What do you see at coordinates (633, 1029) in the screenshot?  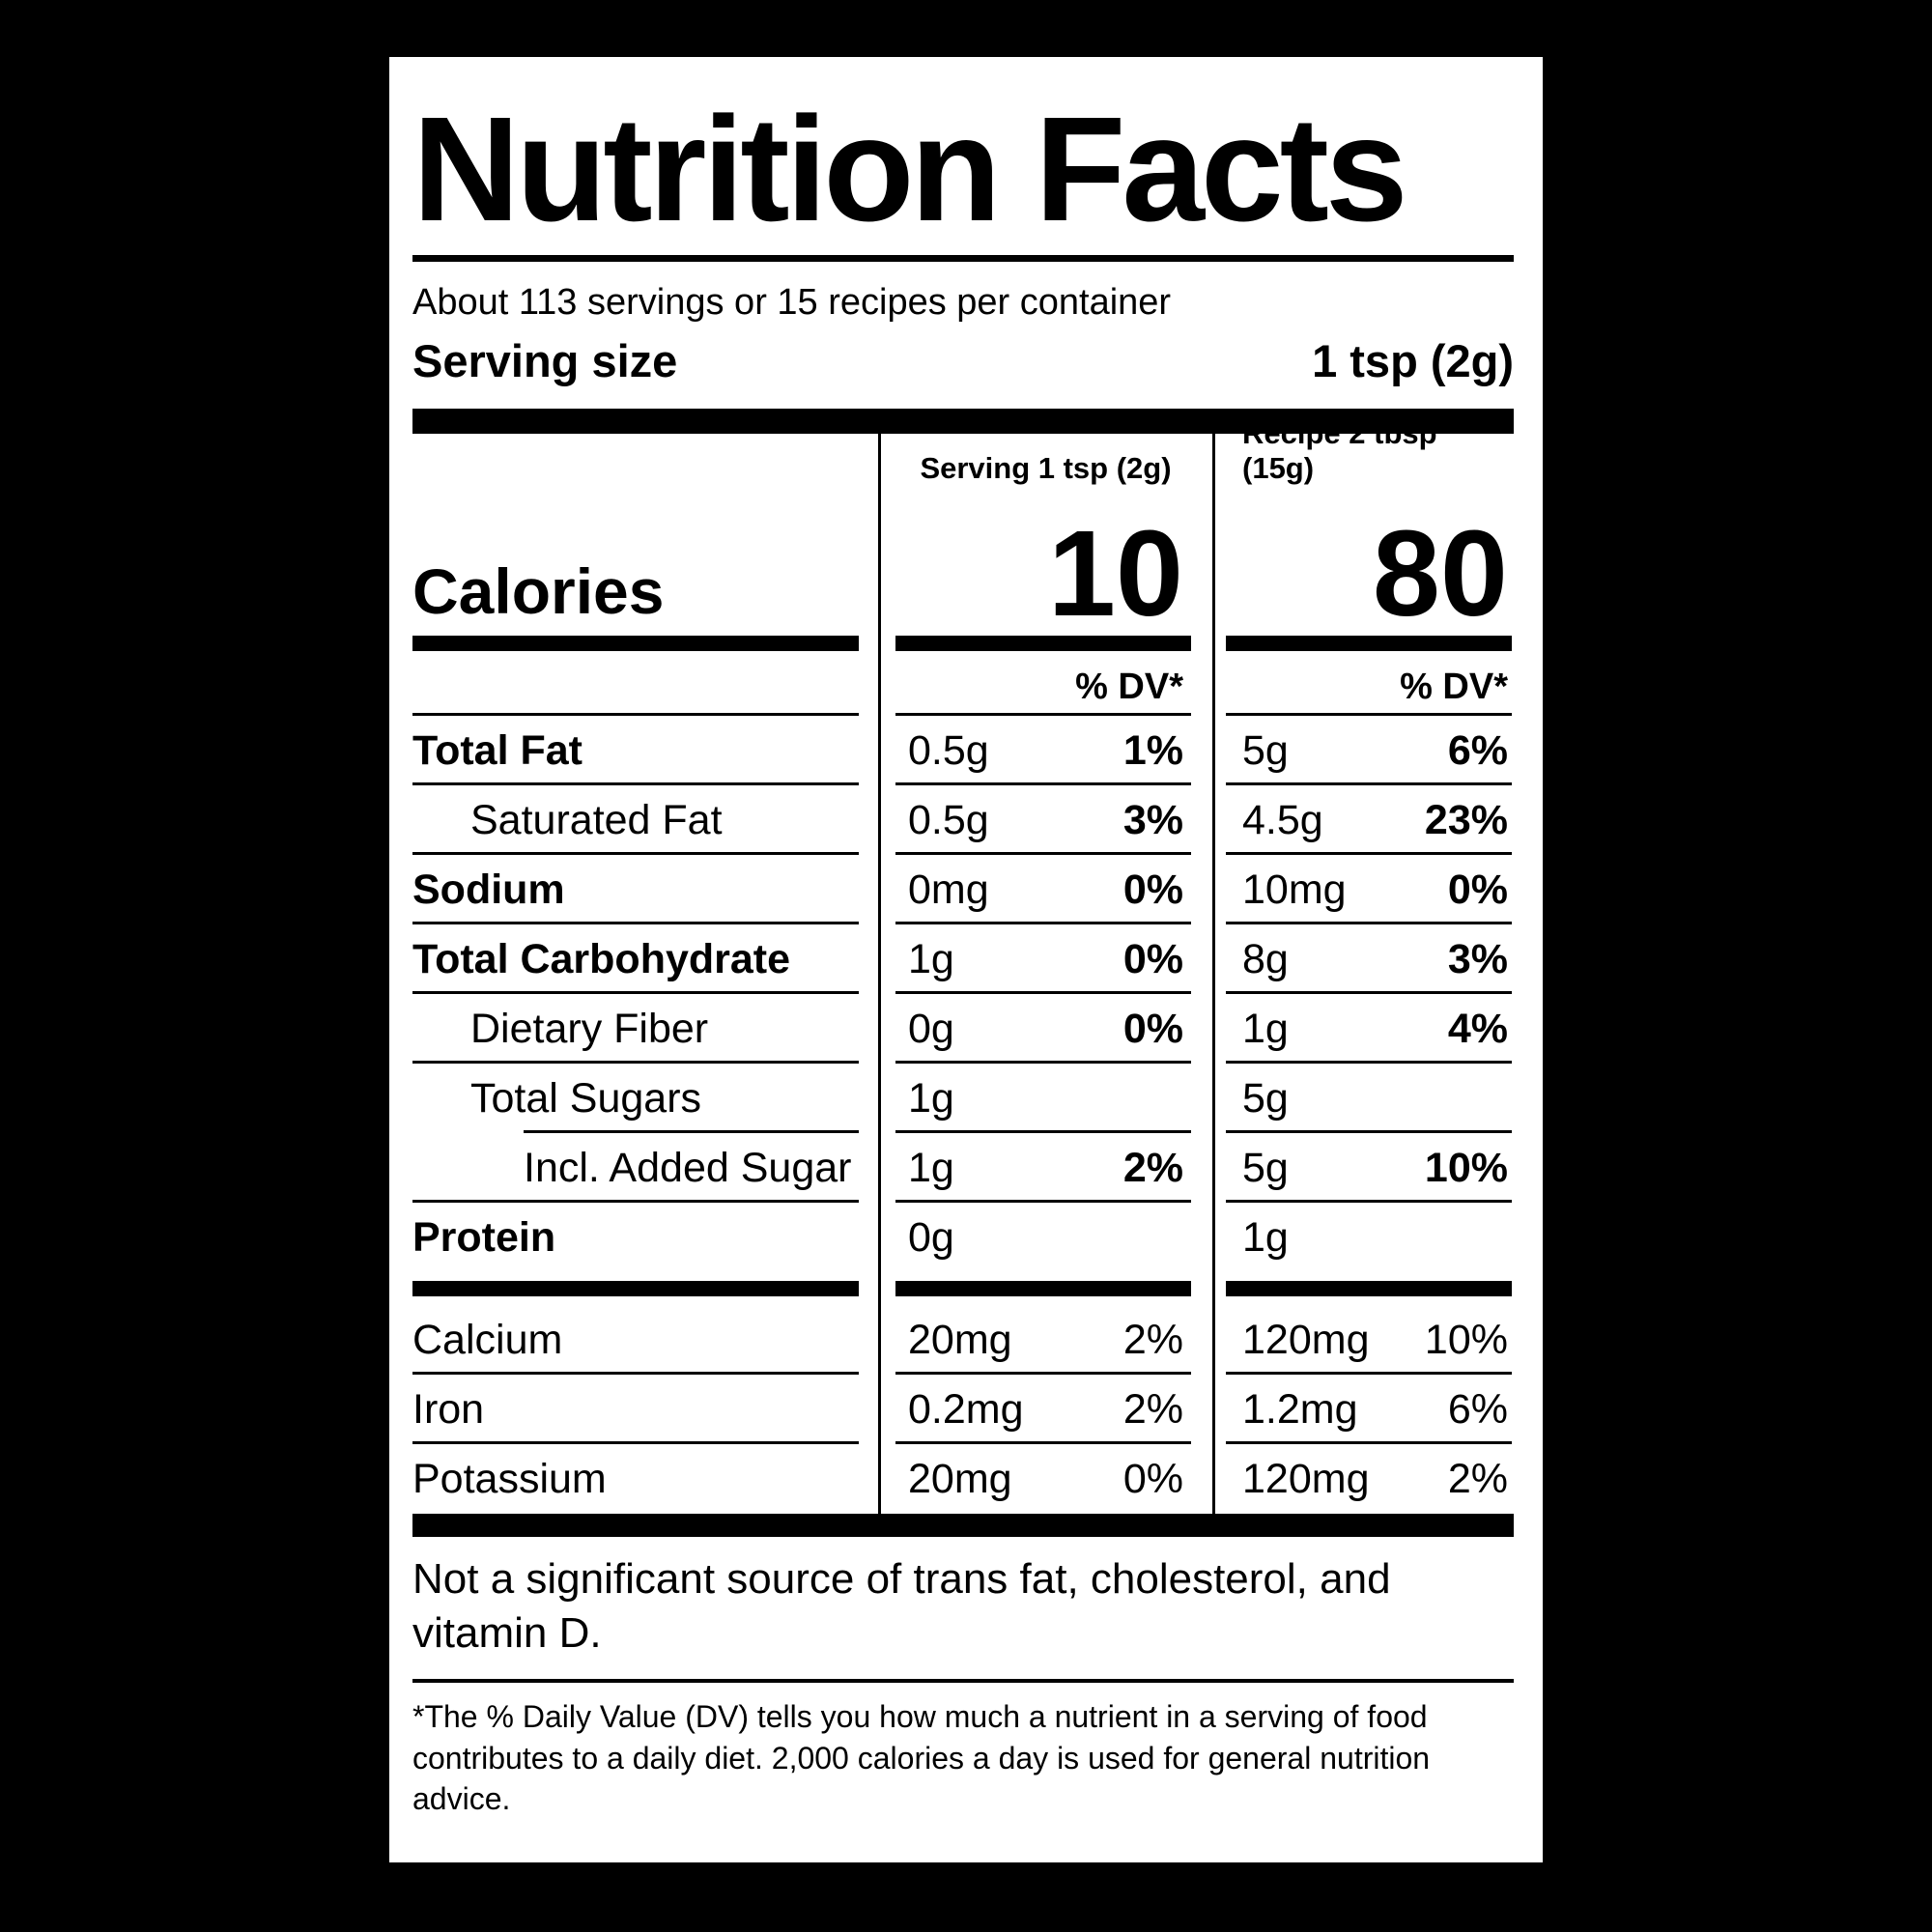 I see `nutrient-name-cell: Dietary Fiber` at bounding box center [633, 1029].